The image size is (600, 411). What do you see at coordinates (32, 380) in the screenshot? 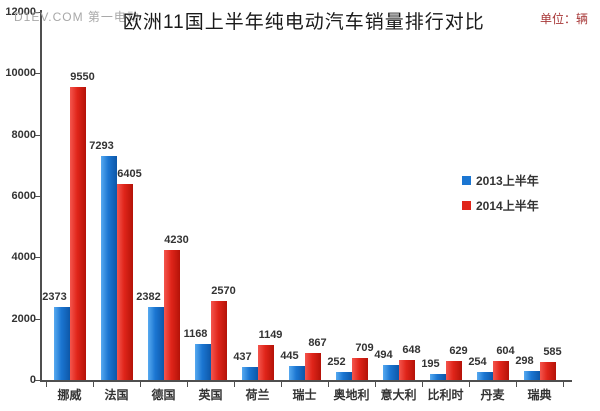
I see `y-axis-tick-label: 0` at bounding box center [32, 380].